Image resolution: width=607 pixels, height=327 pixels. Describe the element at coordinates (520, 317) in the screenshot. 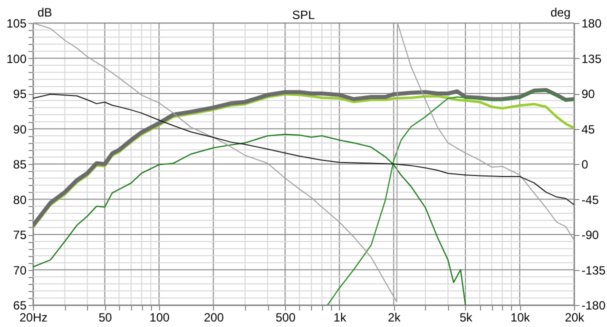

I see `x-tick-label: 10k` at that location.